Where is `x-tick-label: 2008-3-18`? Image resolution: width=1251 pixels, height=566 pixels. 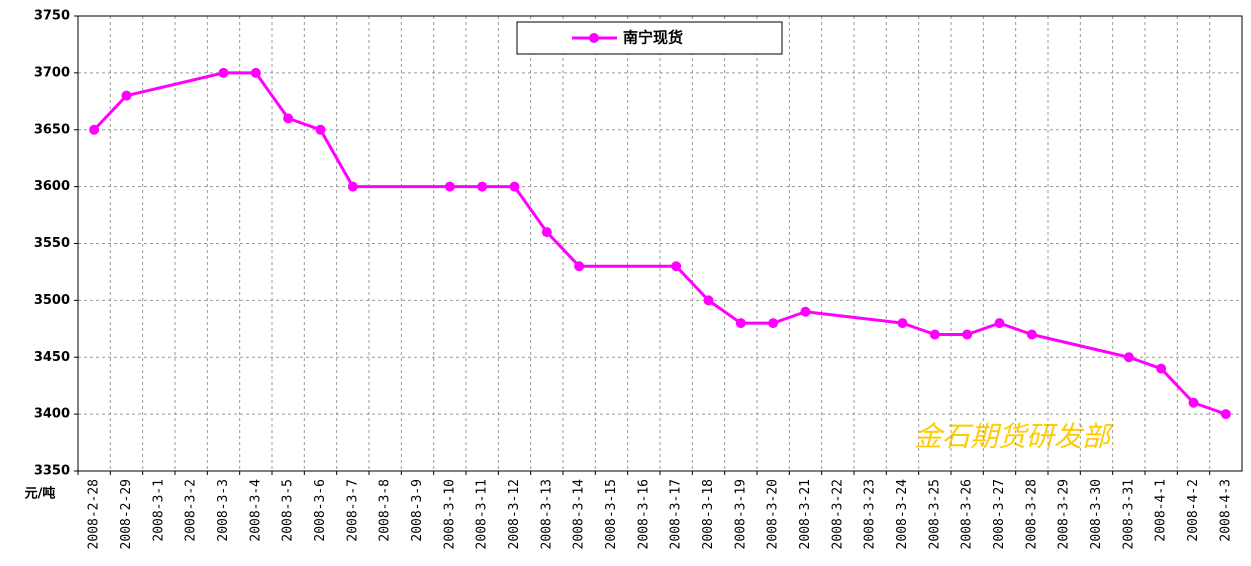 x-tick-label: 2008-3-18 is located at coordinates (708, 514).